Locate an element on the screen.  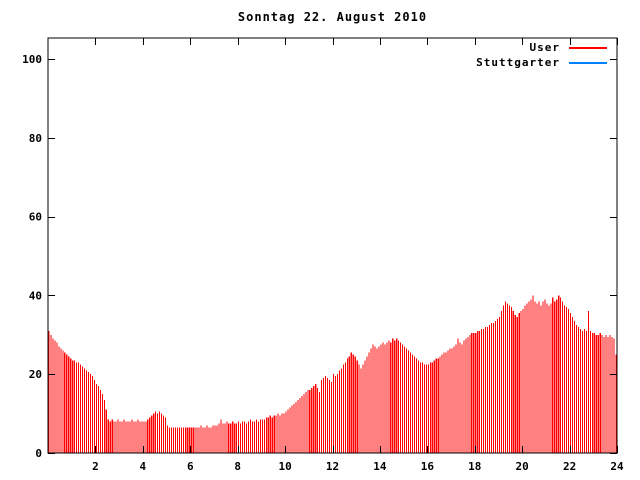
legend-item-stuttgarter: Stuttgarter is located at coordinates (541, 62).